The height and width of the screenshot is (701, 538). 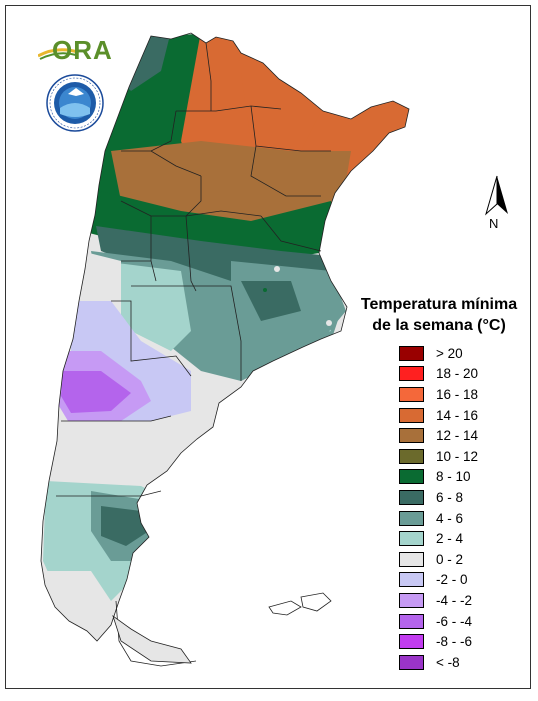 I want to click on legend-item: 18 - 20, so click(x=438, y=374).